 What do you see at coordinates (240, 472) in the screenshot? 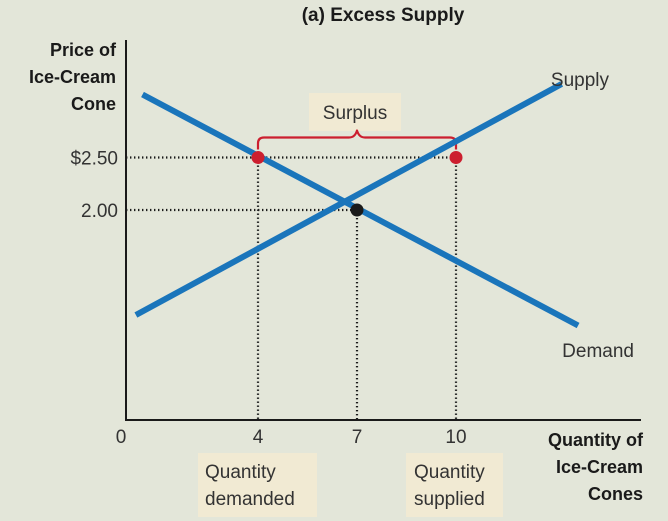
I see `quantity-demanded-line-1: Quantity` at bounding box center [240, 472].